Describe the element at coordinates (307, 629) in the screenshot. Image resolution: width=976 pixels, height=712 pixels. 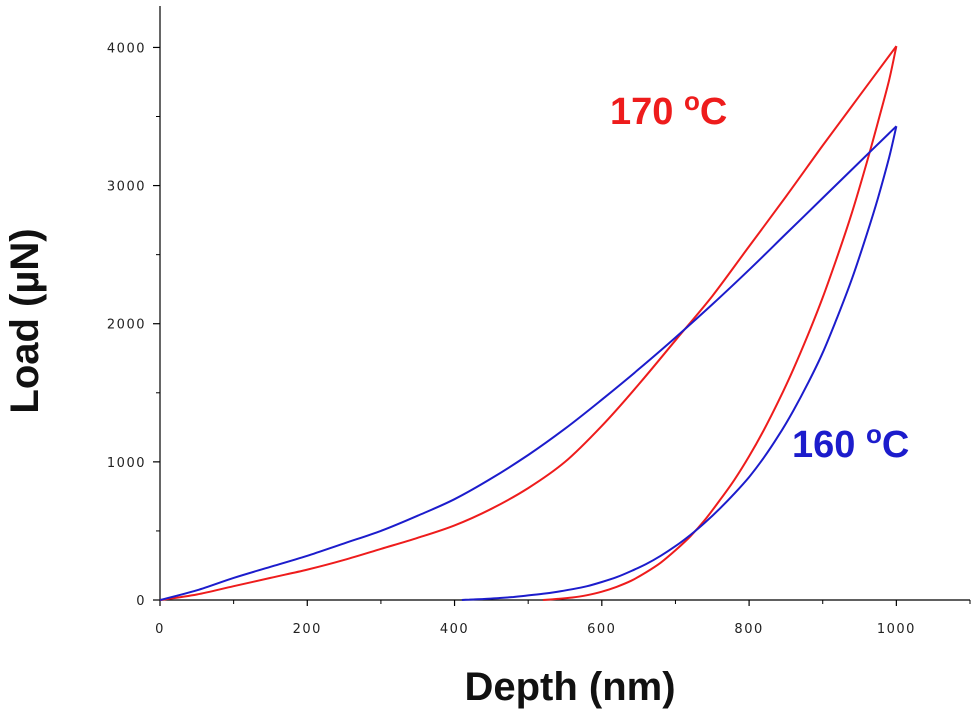
I see `x-tick-label: 200` at that location.